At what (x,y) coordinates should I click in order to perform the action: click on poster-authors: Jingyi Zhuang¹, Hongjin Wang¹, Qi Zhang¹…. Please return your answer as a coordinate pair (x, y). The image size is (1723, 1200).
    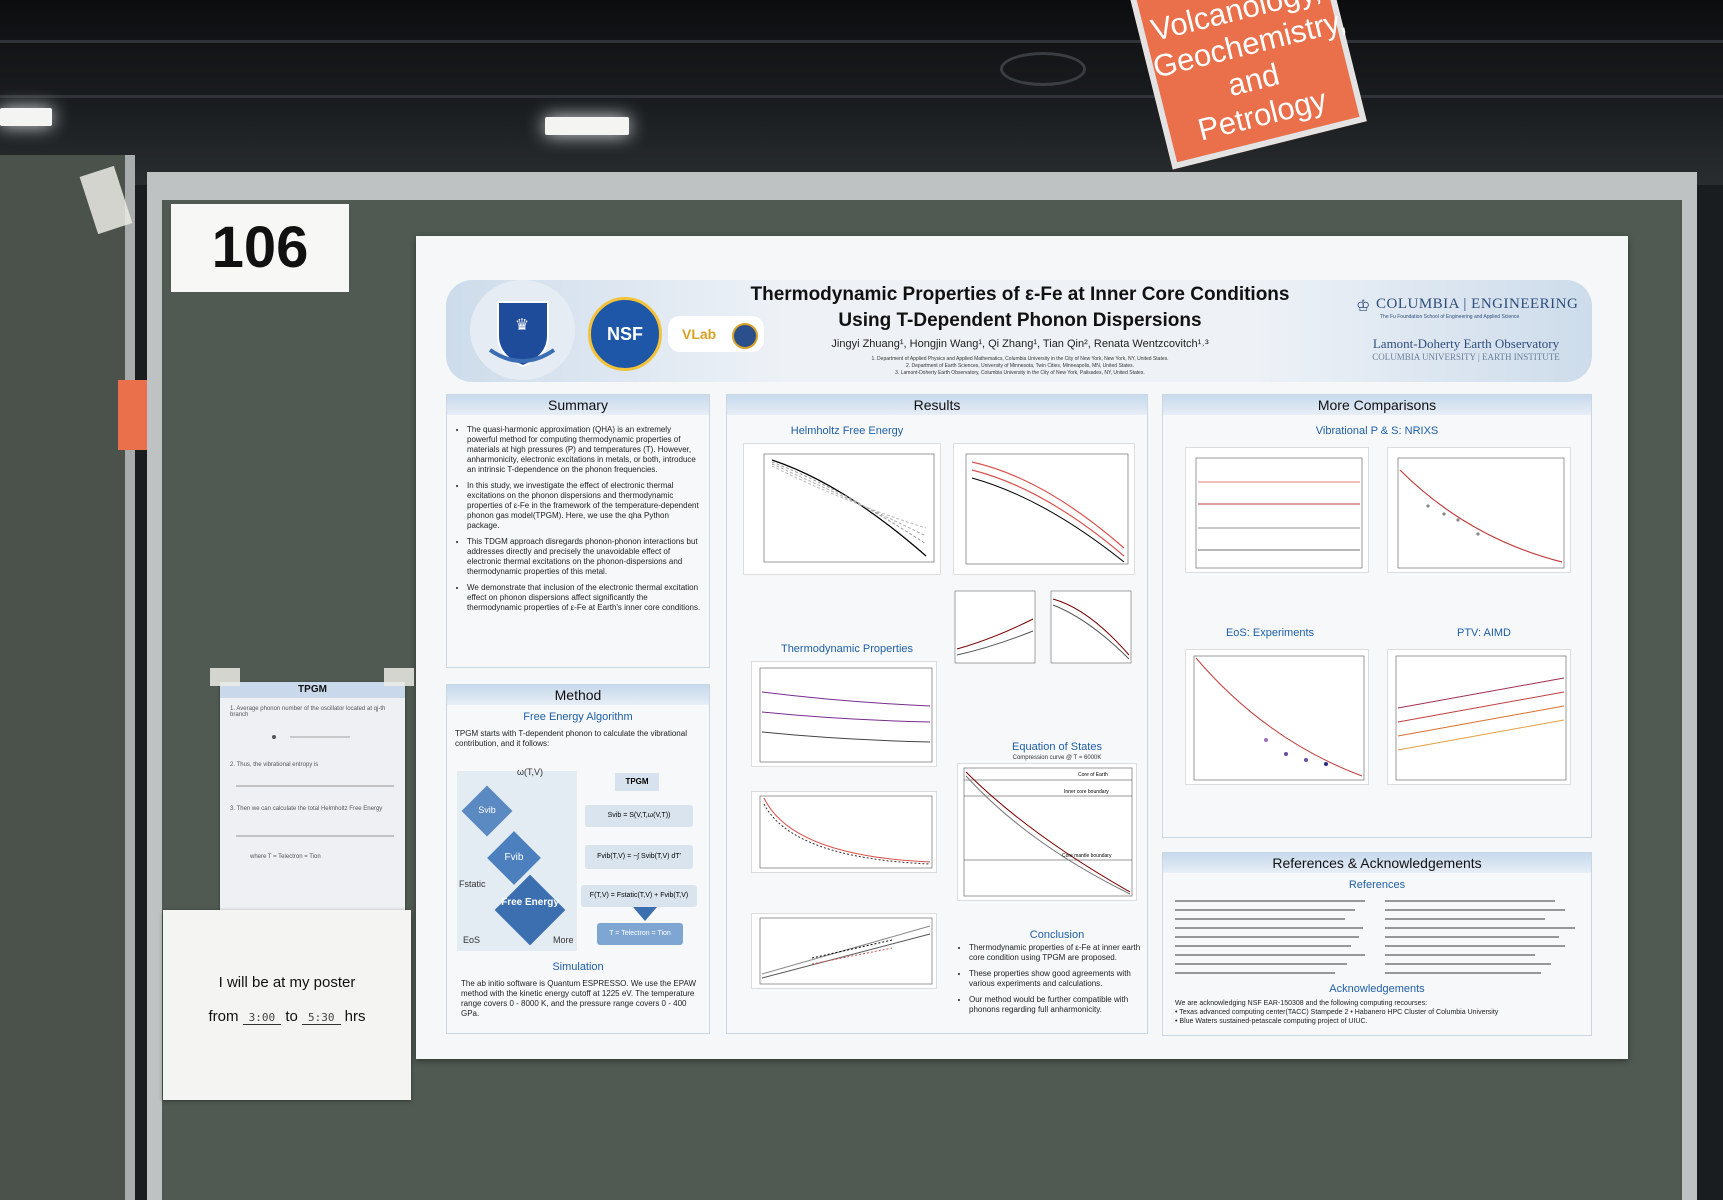
    Looking at the image, I should click on (1020, 344).